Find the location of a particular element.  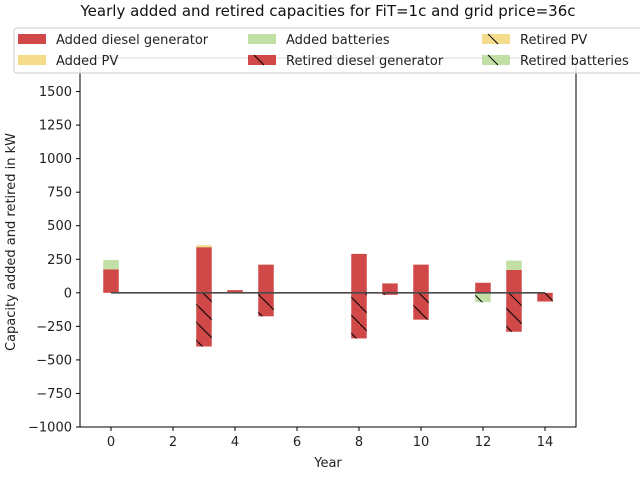

legend-label: Added PV is located at coordinates (87, 61).